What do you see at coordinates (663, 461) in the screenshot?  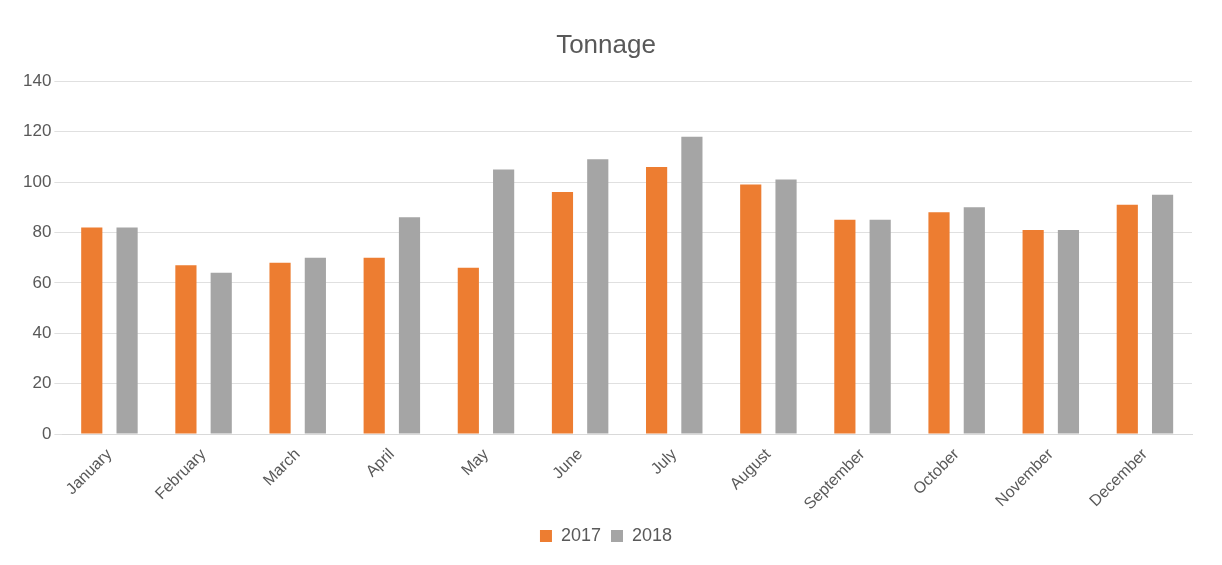 I see `x-tick-label: July` at bounding box center [663, 461].